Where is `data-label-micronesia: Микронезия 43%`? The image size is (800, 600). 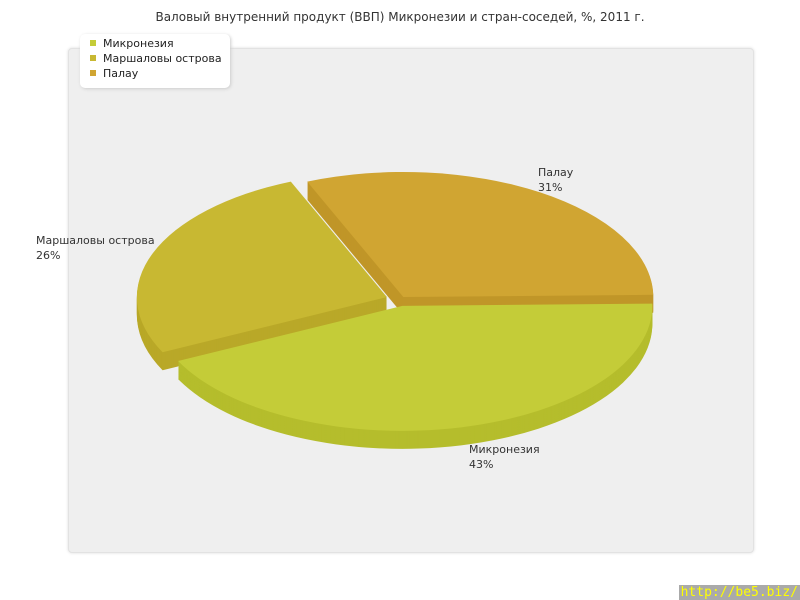
data-label-micronesia: Микронезия 43% is located at coordinates (504, 457).